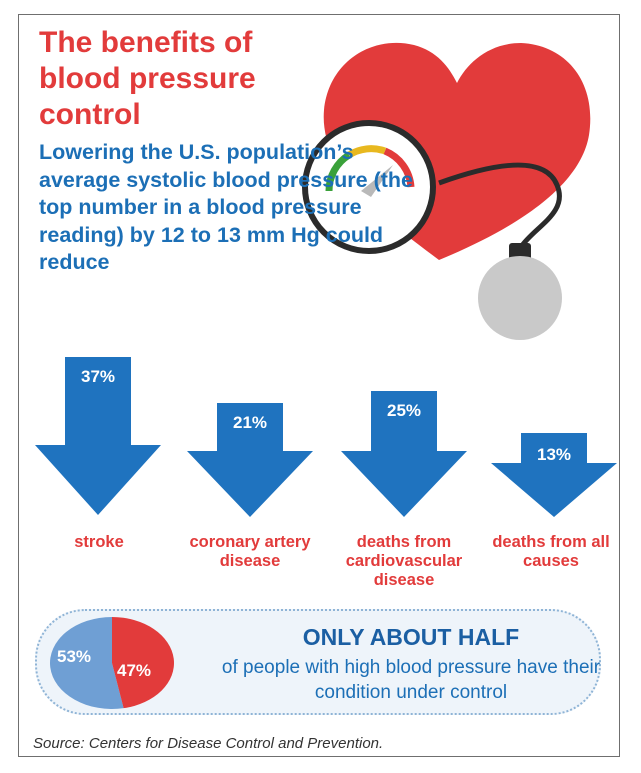  What do you see at coordinates (404, 410) in the screenshot?
I see `reduction-percent: 25%` at bounding box center [404, 410].